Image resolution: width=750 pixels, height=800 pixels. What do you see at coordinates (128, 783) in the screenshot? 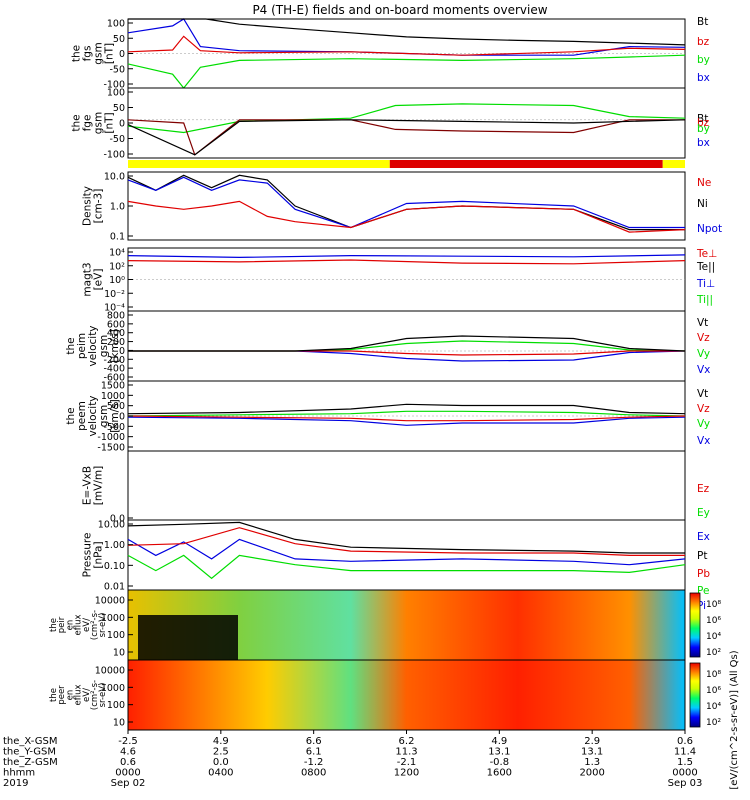
I see `x-axis-value: Sep 02` at bounding box center [128, 783].